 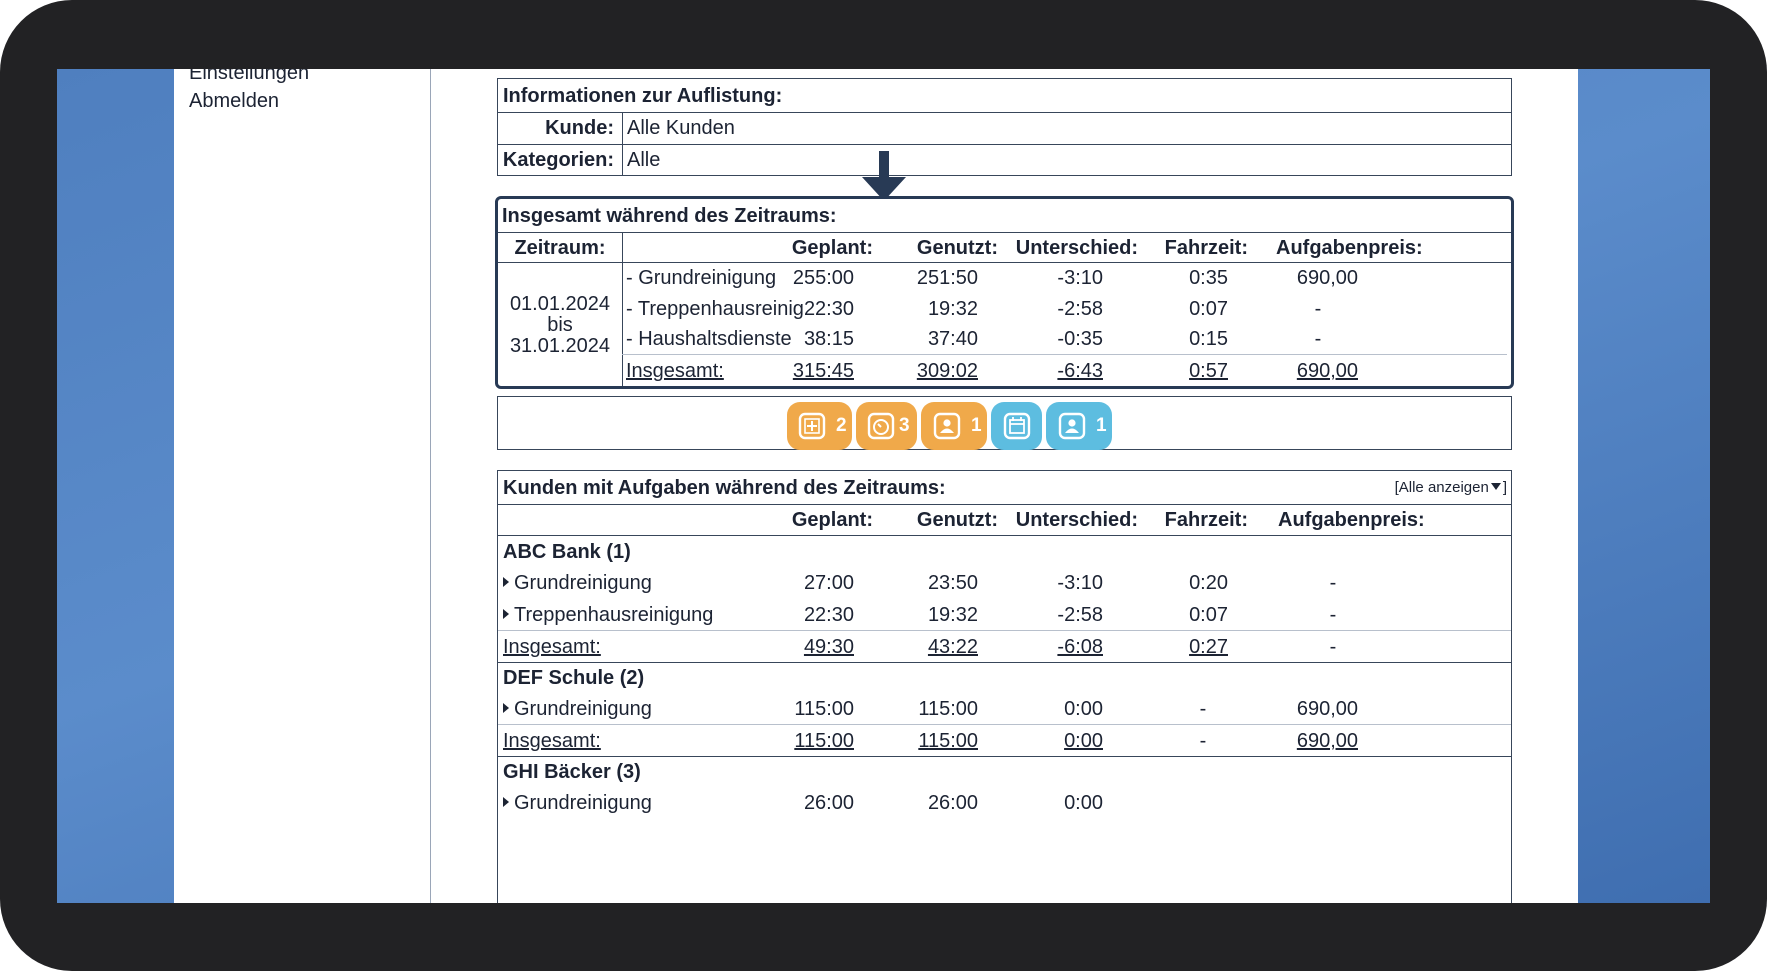 I want to click on categories-label: Kategorien:, so click(x=558, y=160).